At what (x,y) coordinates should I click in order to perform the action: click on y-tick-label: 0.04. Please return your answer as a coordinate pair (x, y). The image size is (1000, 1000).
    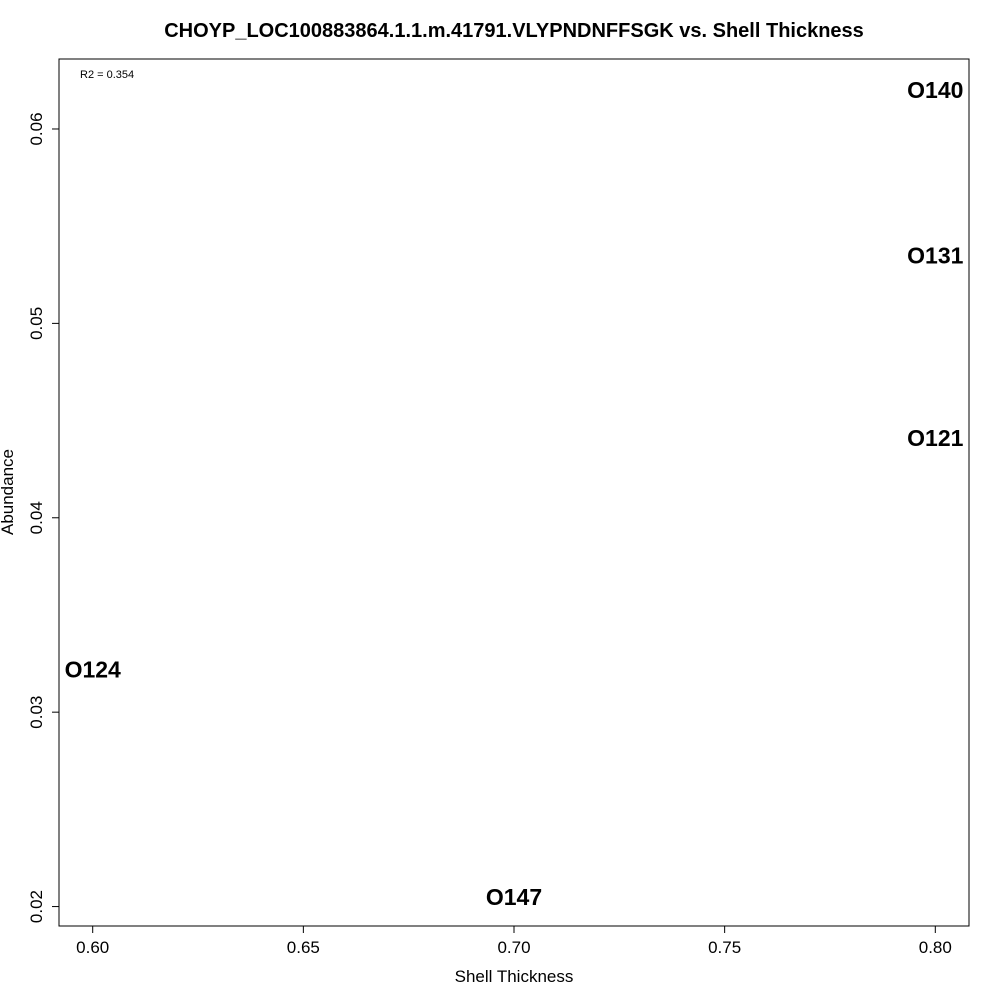
    Looking at the image, I should click on (36, 517).